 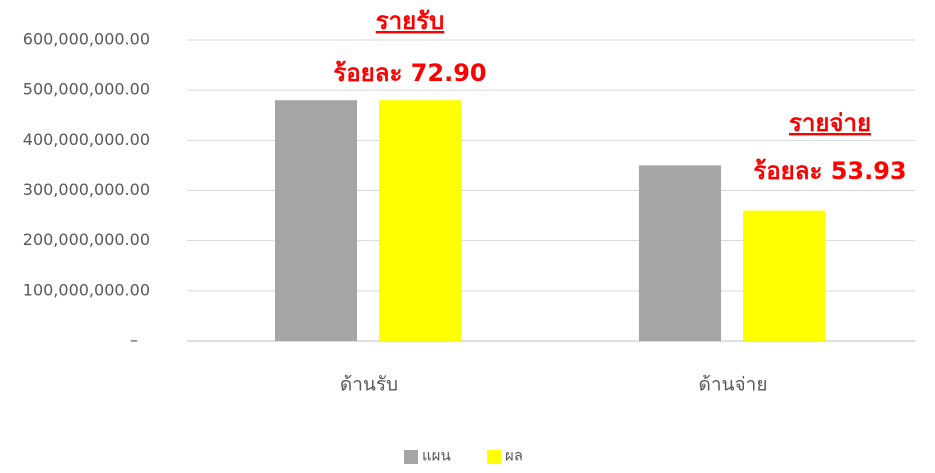 I want to click on y-tick-label: 300,000,000.00, so click(x=86, y=189).